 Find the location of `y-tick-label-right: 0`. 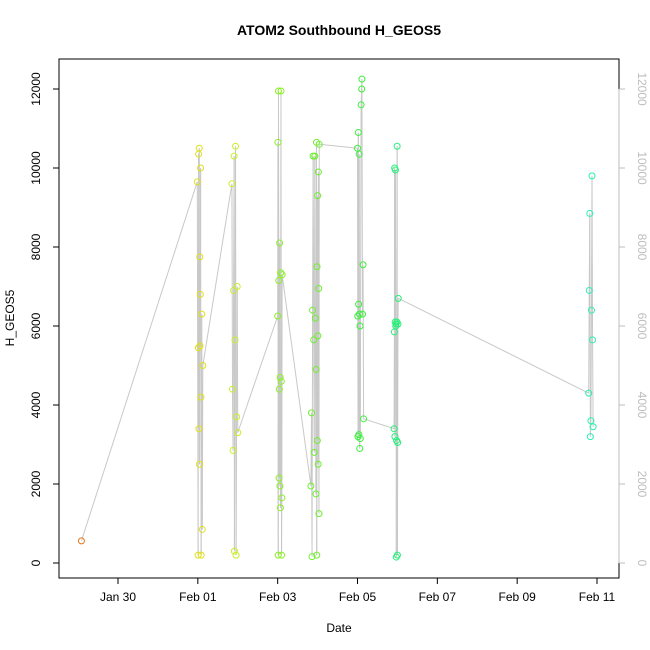

y-tick-label-right: 0 is located at coordinates (642, 563).